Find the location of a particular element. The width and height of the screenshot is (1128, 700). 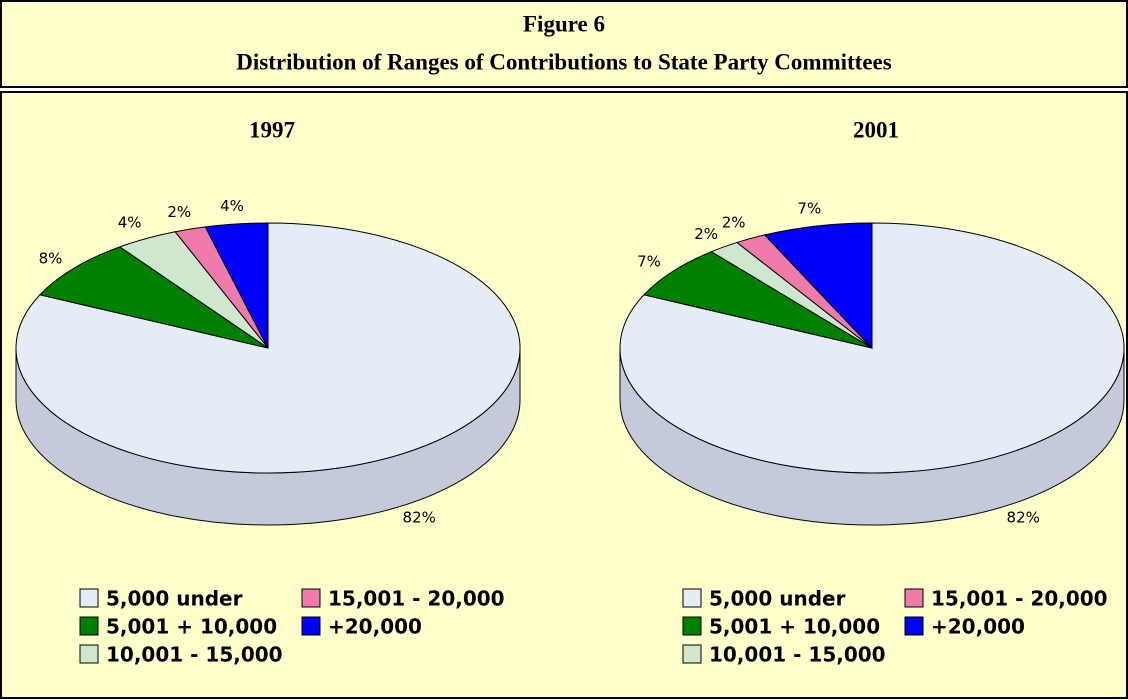

pie-title: 2001 is located at coordinates (876, 129).